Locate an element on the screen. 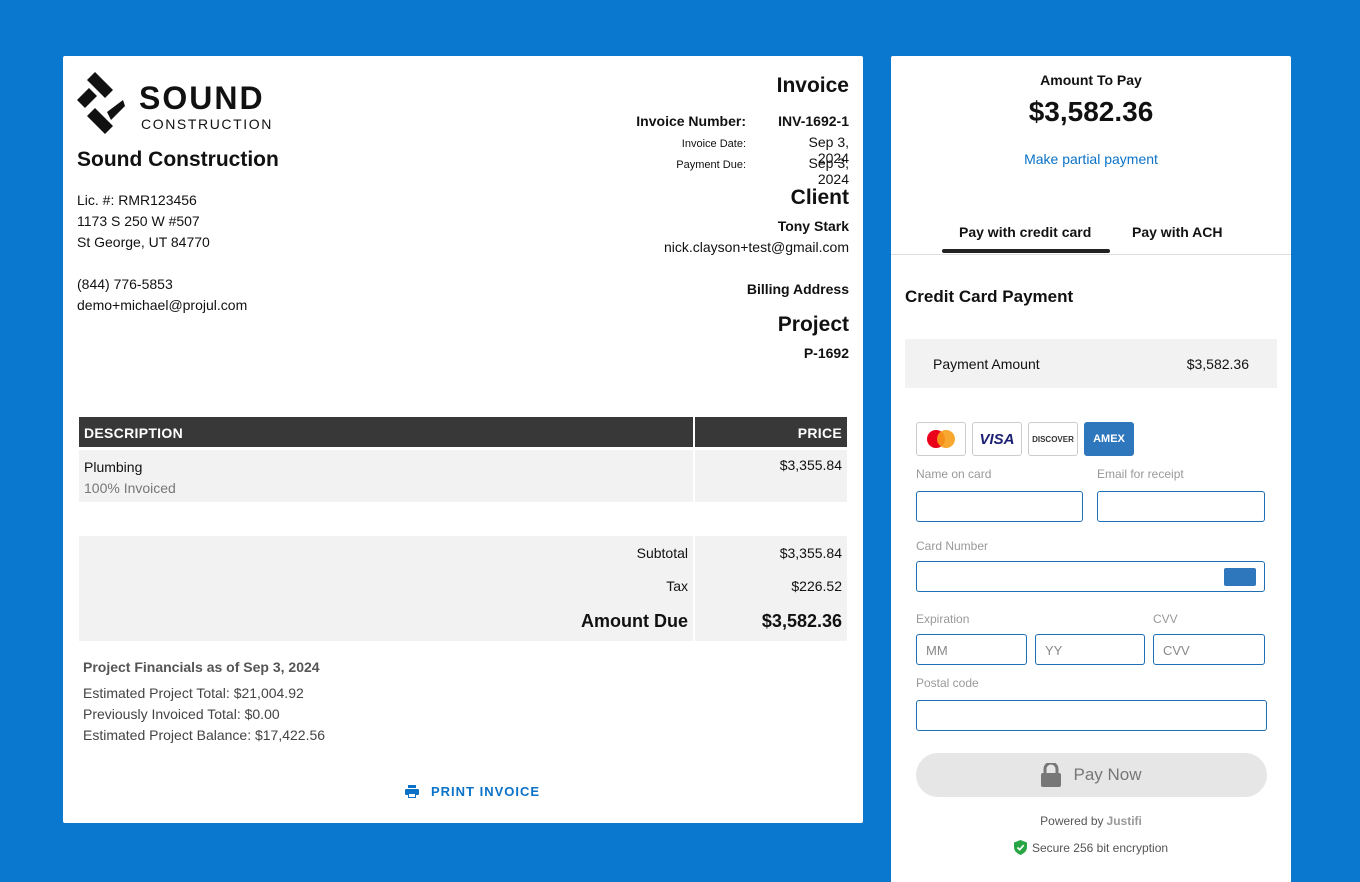 Image resolution: width=1360 pixels, height=882 pixels. credit-card-title: Credit Card Payment is located at coordinates (989, 296).